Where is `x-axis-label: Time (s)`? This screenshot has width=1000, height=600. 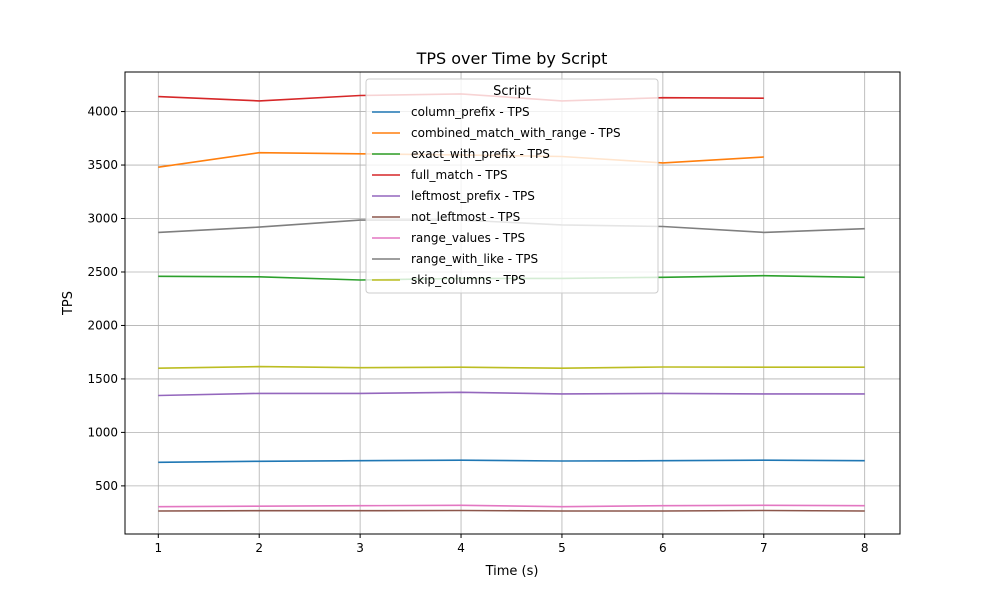
x-axis-label: Time (s) is located at coordinates (512, 571).